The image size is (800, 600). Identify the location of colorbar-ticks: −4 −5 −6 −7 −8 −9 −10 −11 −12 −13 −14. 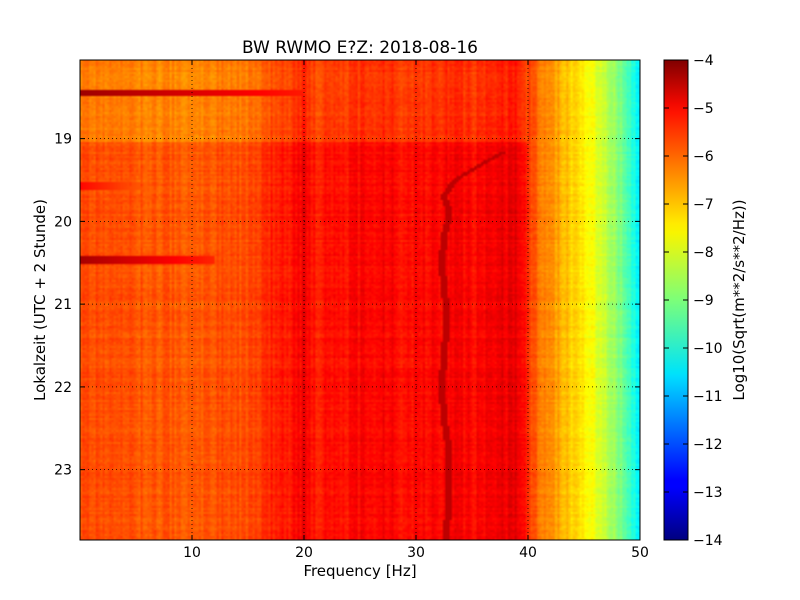
(693, 301).